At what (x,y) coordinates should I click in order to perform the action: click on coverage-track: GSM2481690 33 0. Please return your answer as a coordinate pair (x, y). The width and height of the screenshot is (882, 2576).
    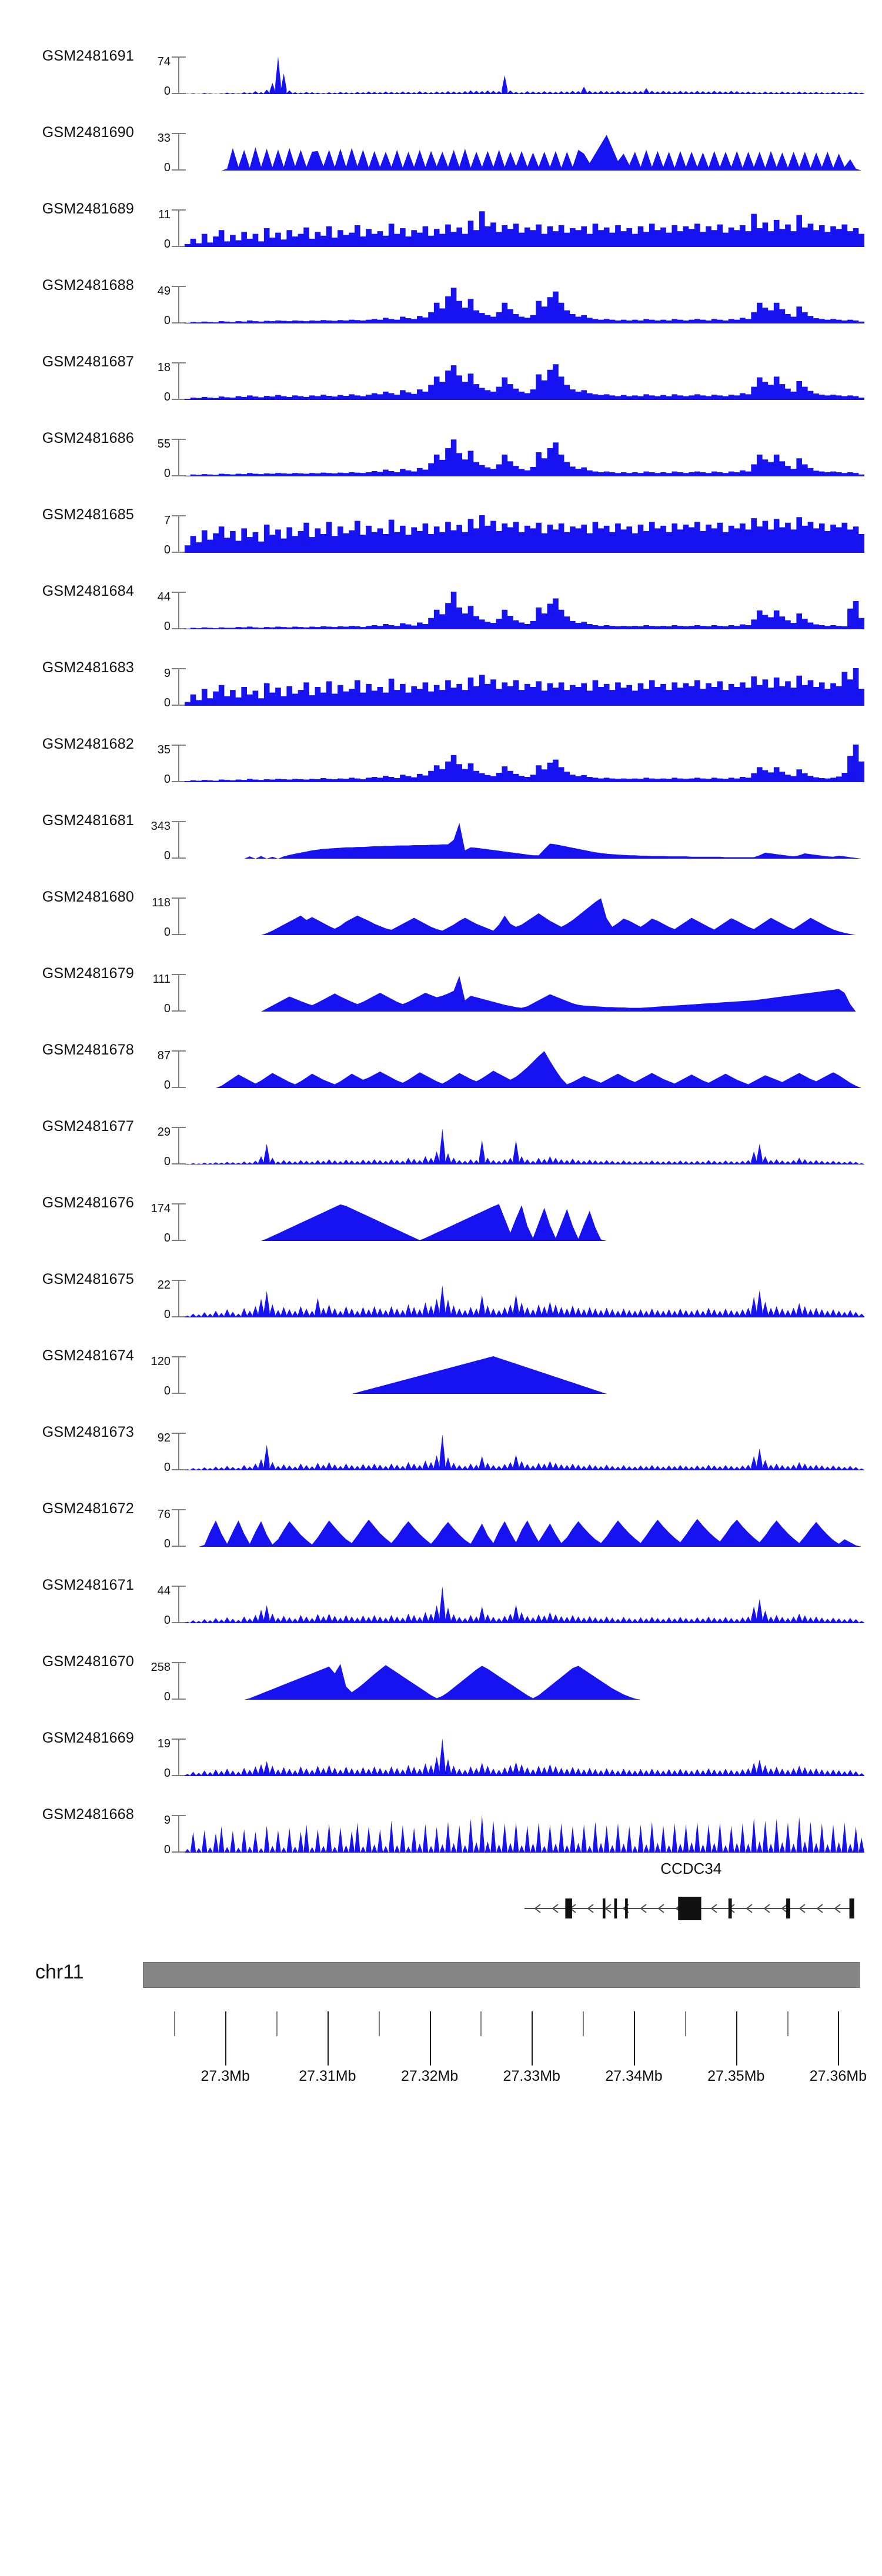
    Looking at the image, I should click on (441, 133).